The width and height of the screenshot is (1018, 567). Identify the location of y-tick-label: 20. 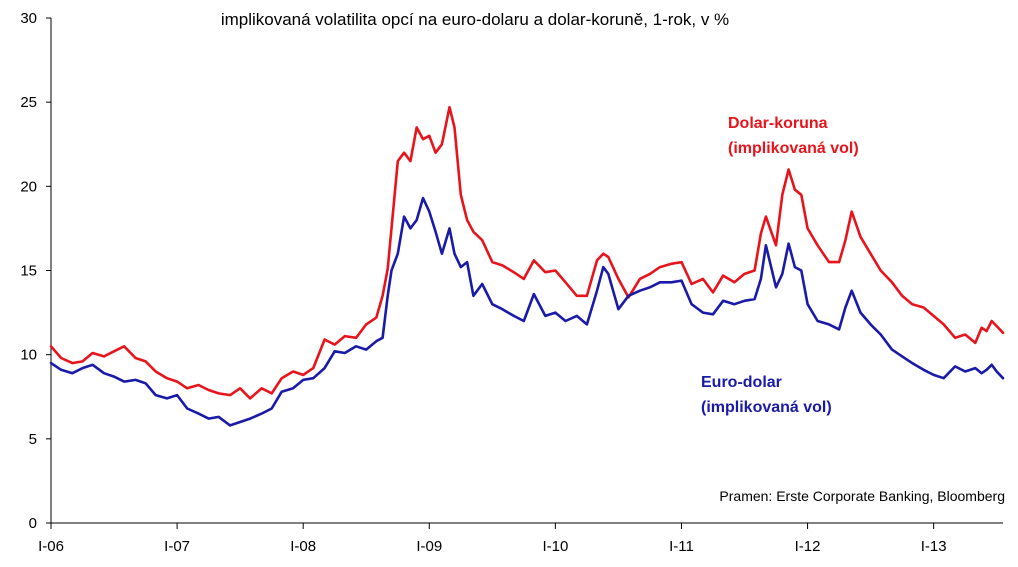
(28, 186).